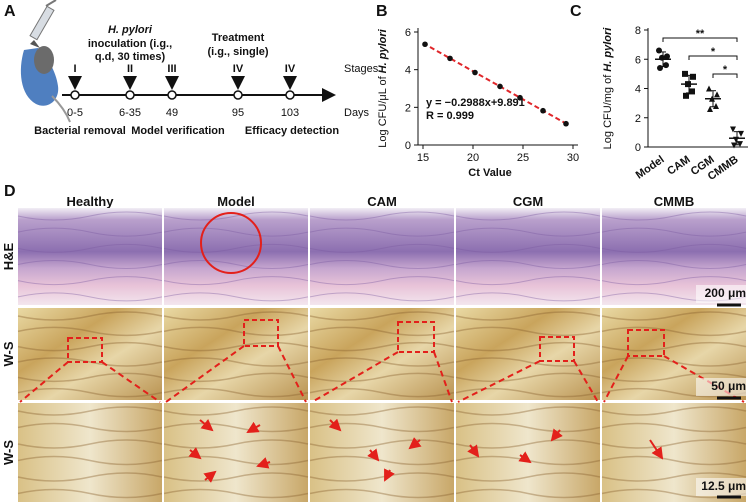 The height and width of the screenshot is (504, 750). I want to click on row-label: W-S, so click(8, 353).